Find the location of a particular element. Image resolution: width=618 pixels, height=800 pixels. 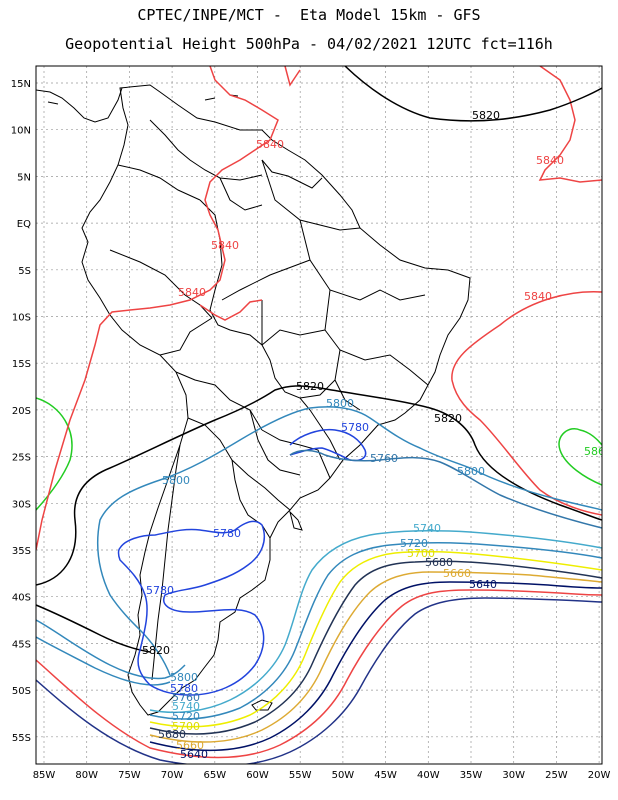

lat-tick-label: 15S is located at coordinates (21, 364).